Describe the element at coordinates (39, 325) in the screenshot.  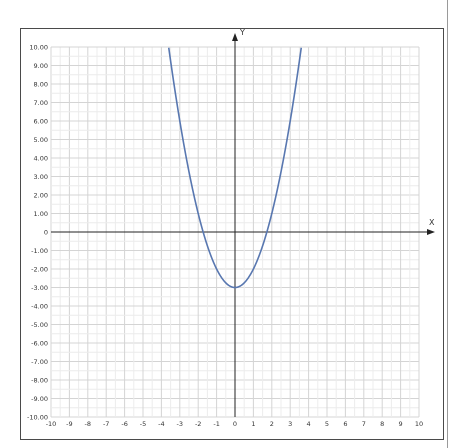
I see `y-tick-label: -5.00` at that location.